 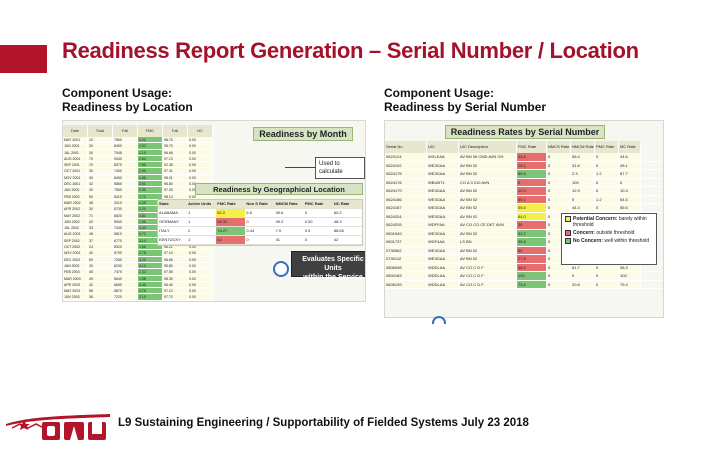 I want to click on month-table-cell: 8450, so click(x=125, y=177).